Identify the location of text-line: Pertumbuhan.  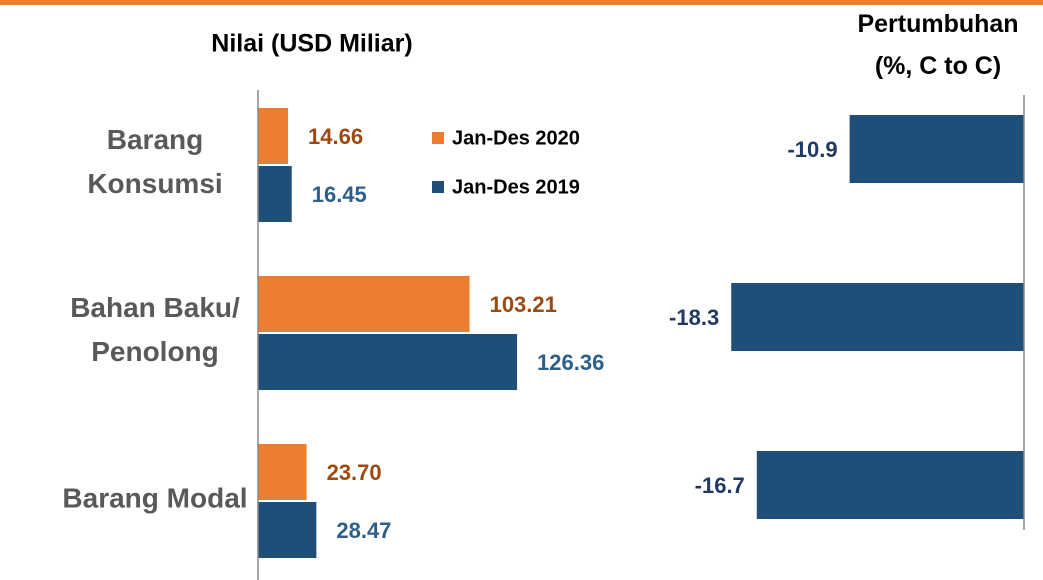
(937, 24).